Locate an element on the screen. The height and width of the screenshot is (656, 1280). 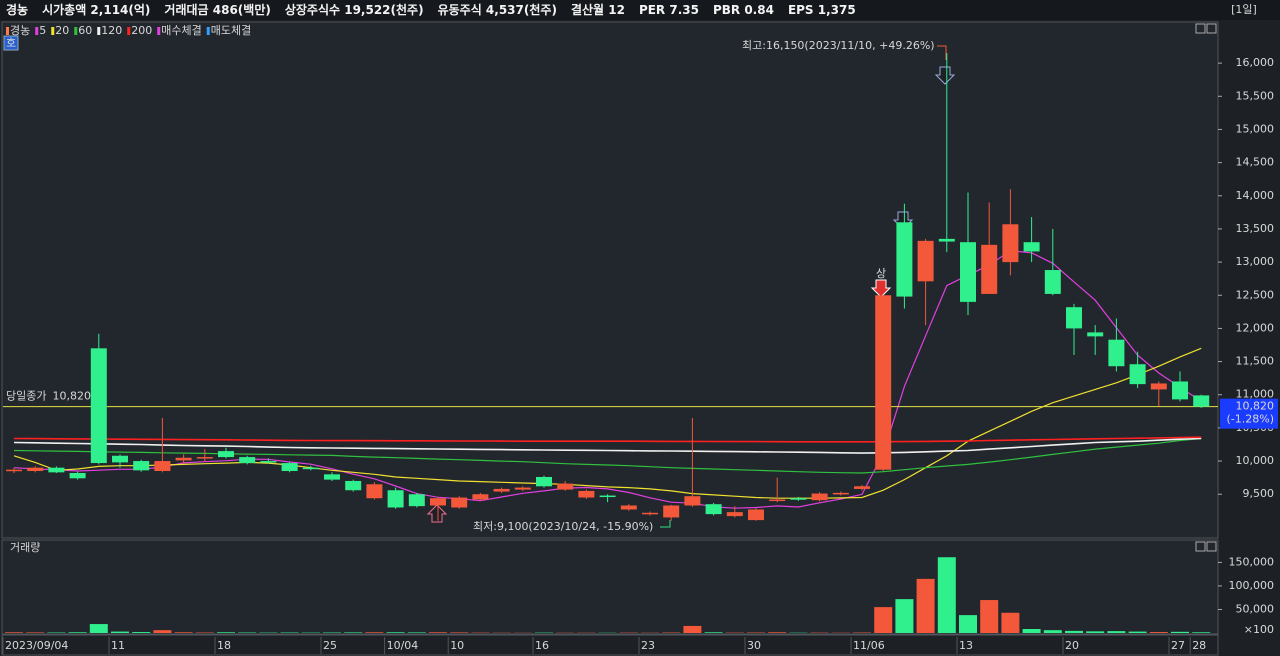
legend-label: 200 is located at coordinates (141, 30).